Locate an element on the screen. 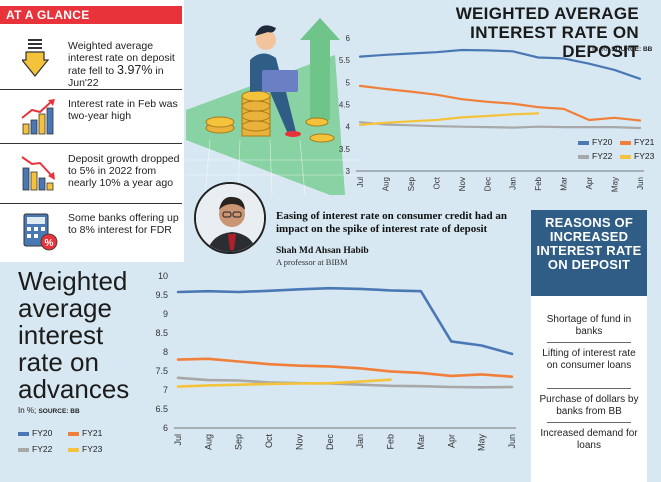 This screenshot has height=482, width=661. y-tick-label: 6 is located at coordinates (165, 428).